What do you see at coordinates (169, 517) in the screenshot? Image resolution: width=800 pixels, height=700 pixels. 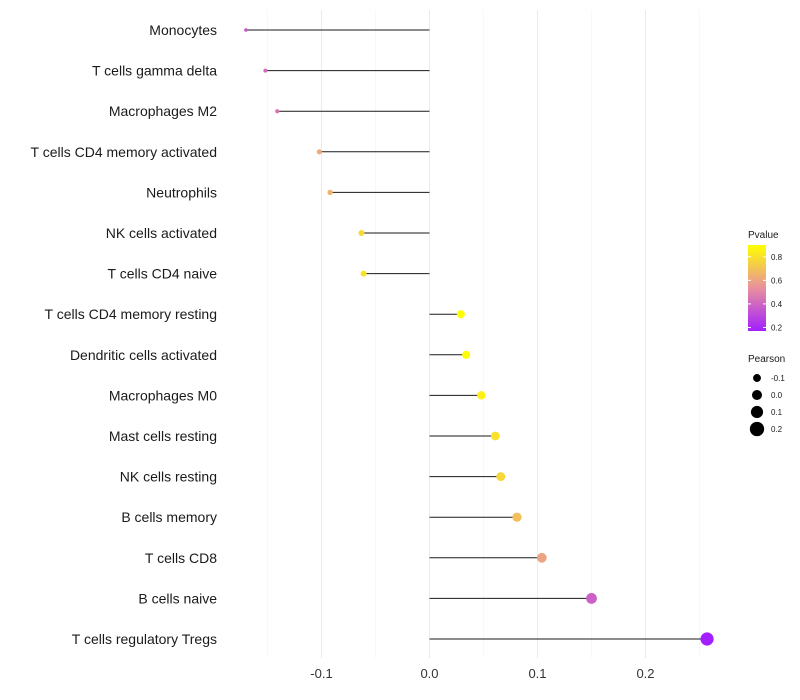 I see `category-label: B cells memory` at bounding box center [169, 517].